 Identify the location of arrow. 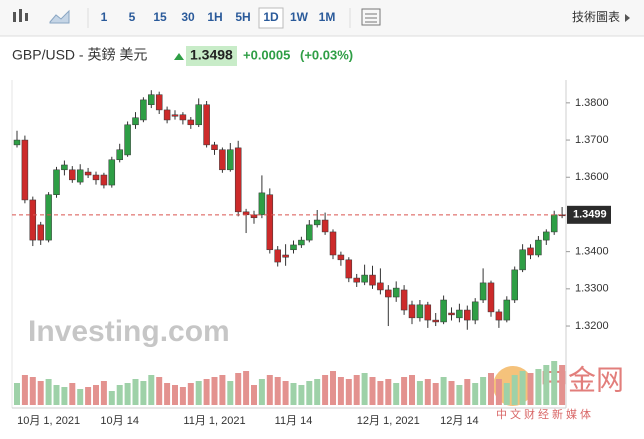
(627, 18).